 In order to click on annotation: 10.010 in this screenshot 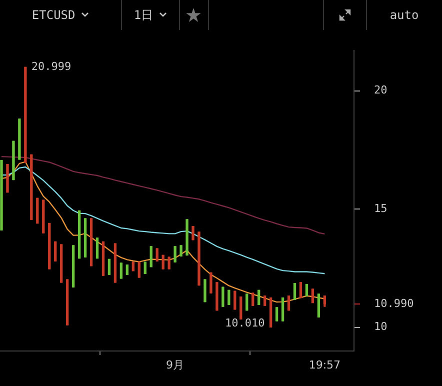, I will do `click(245, 323)`.